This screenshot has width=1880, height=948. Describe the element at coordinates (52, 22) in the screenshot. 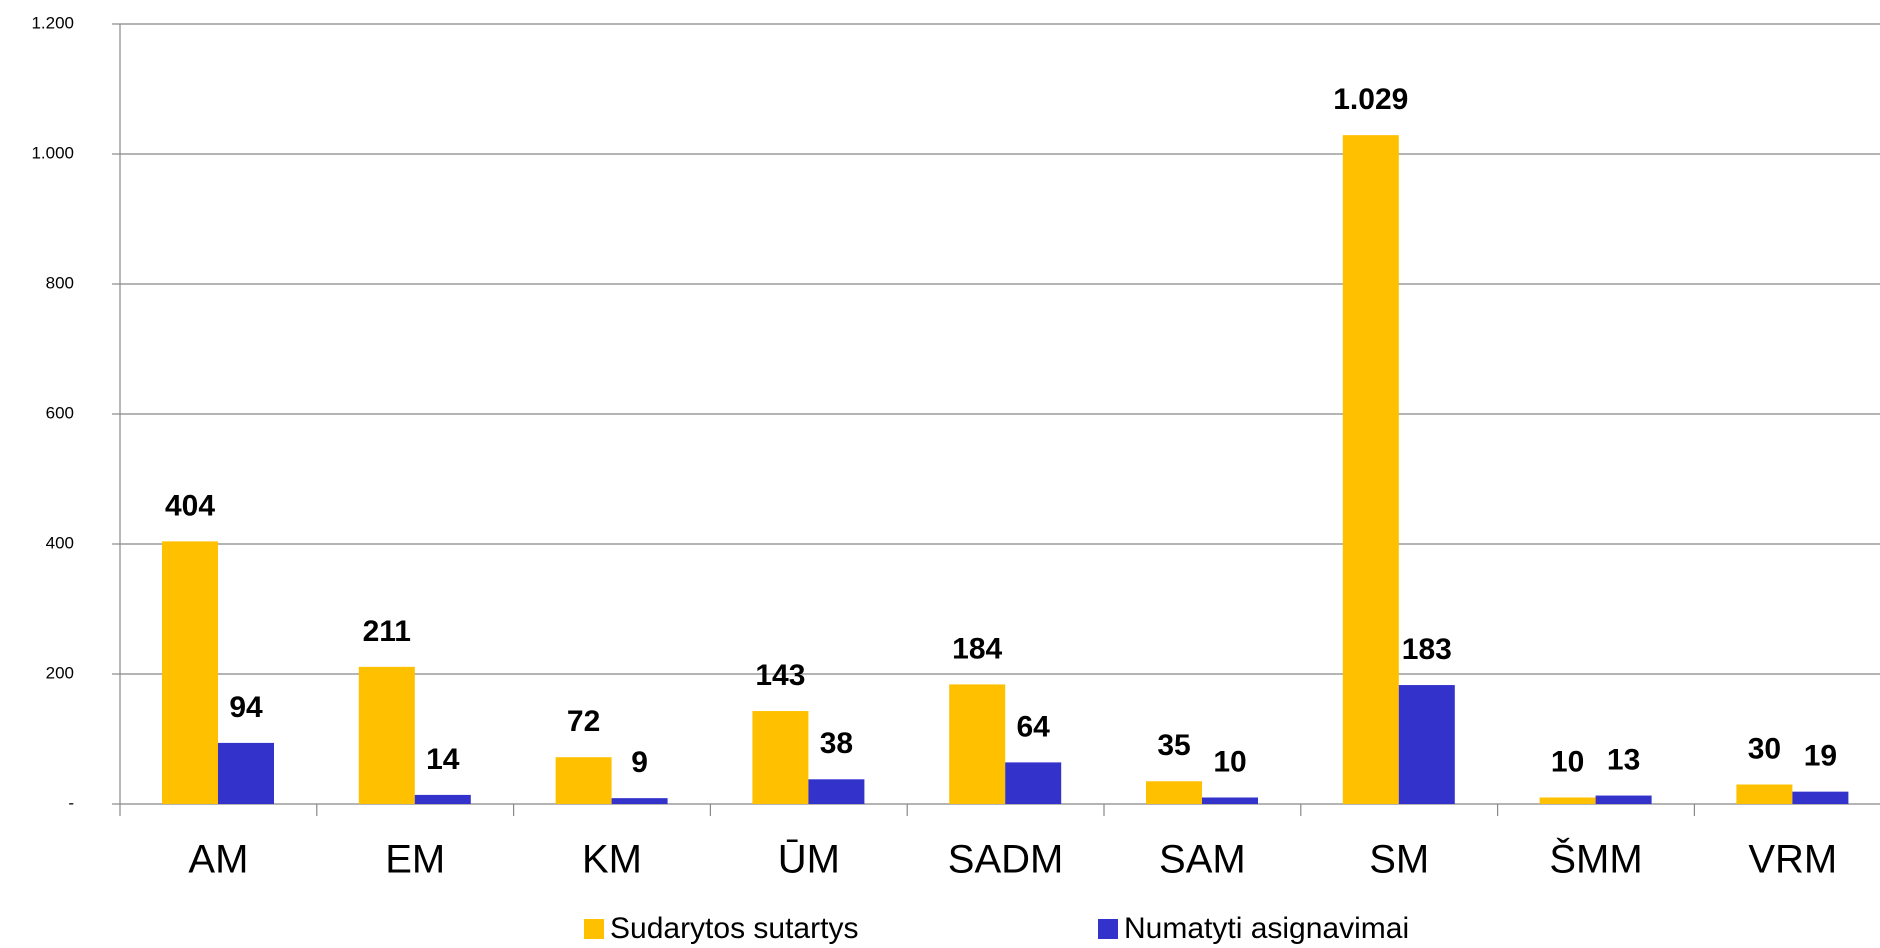

I see `y-tick-label: 1.200` at that location.